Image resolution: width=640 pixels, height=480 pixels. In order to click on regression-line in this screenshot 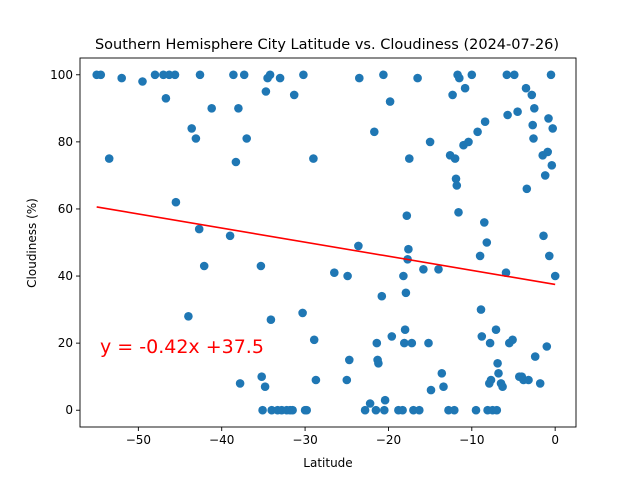, I will do `click(326, 246)`.